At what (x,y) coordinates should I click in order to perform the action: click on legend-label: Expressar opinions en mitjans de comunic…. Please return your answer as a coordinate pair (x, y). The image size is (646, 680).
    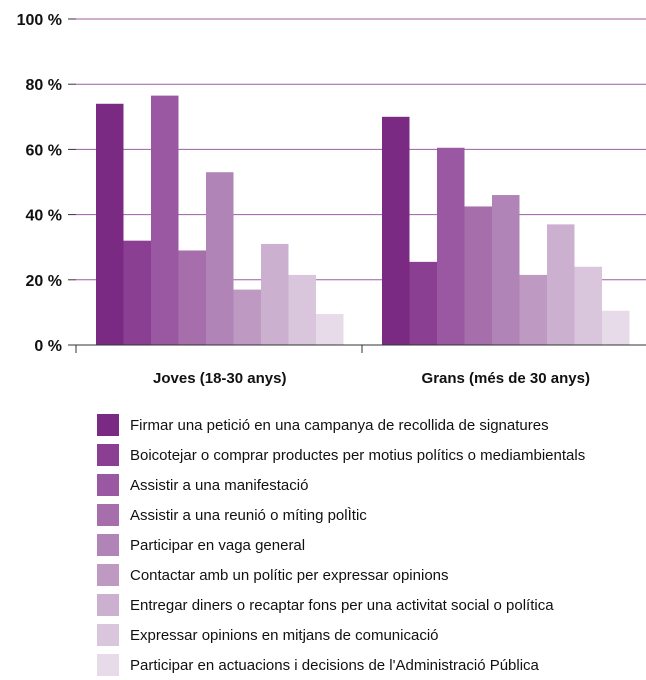
    Looking at the image, I should click on (284, 635).